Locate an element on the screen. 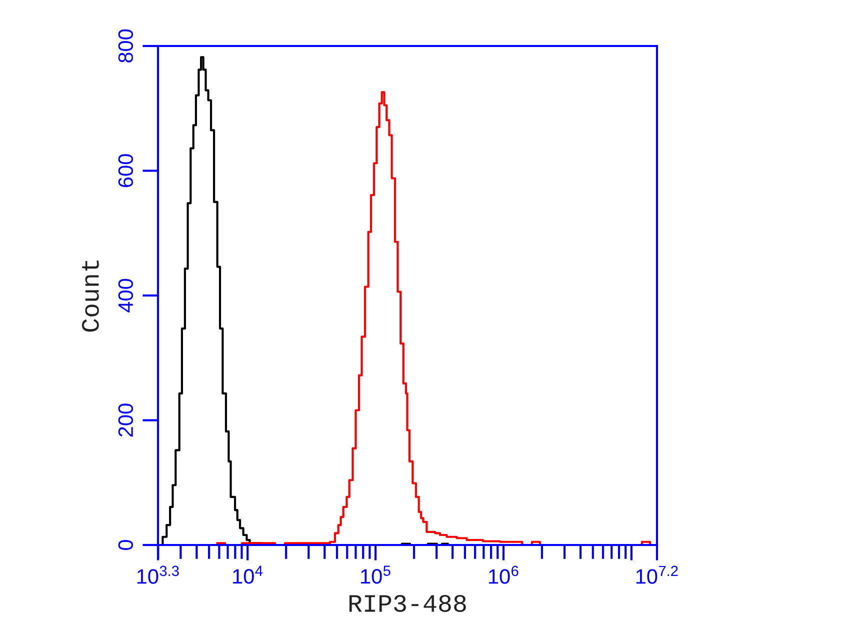 Image resolution: width=855 pixels, height=642 pixels. y-tick-label: 400 is located at coordinates (126, 295).